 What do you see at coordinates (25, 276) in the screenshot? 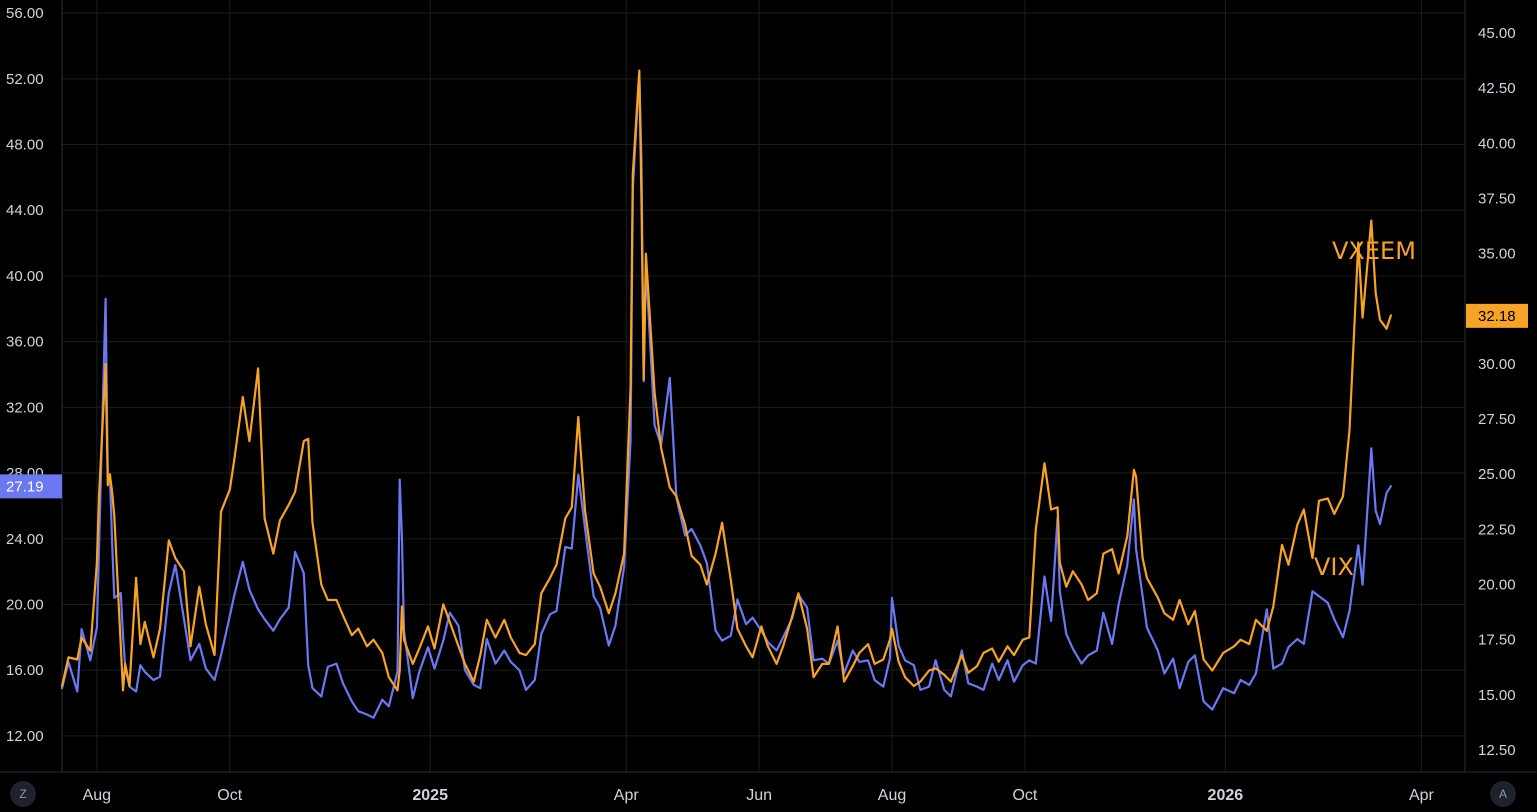
I see `left-axis-tick-label: 40.00` at bounding box center [25, 276].